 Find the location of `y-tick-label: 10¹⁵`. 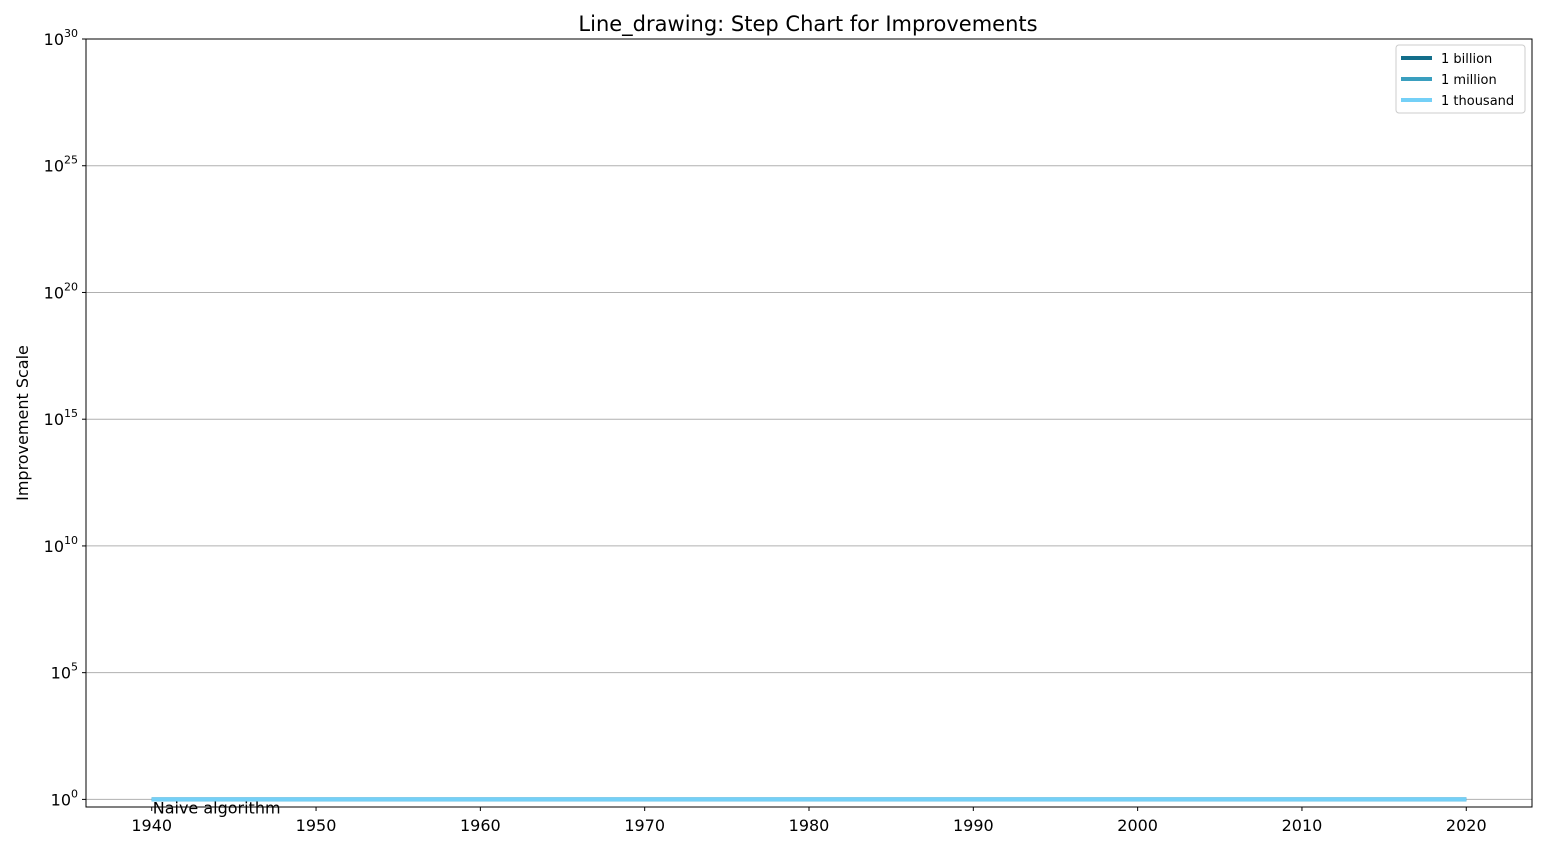

y-tick-label: 10¹⁵ is located at coordinates (61, 418).